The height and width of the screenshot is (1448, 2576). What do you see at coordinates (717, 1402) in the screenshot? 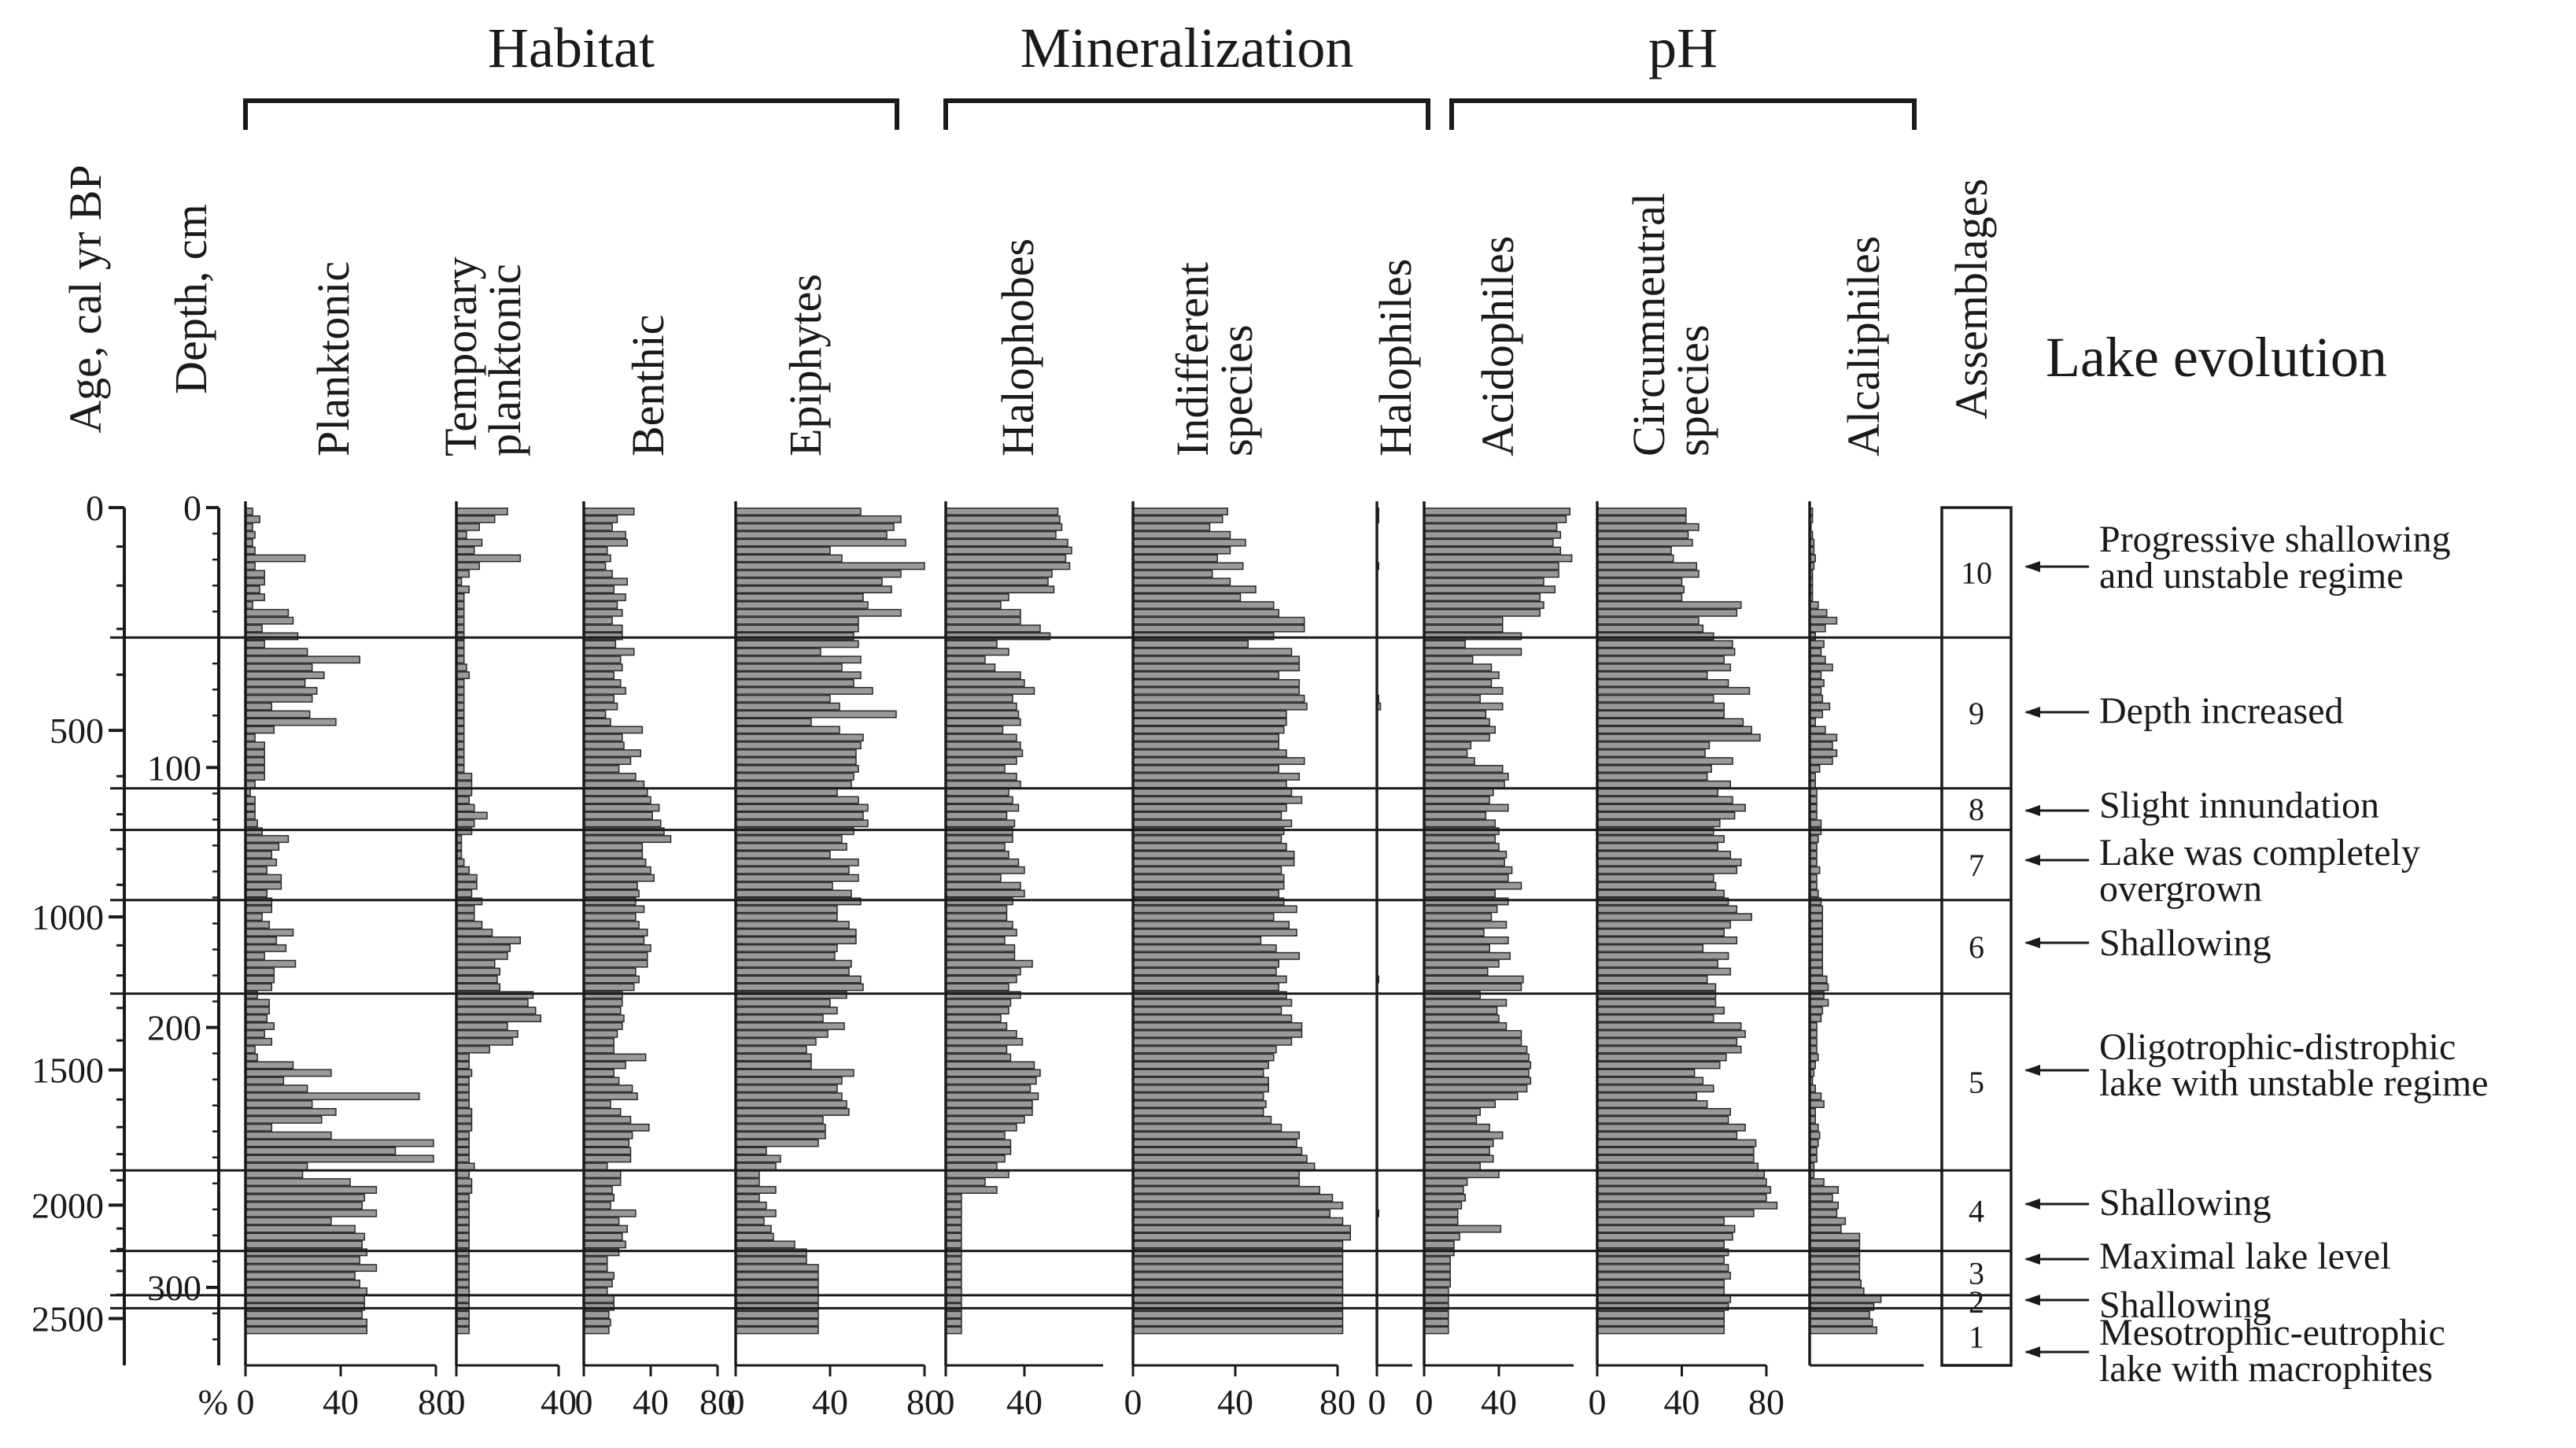
I see `x-tick-label-2-2: 80` at bounding box center [717, 1402].